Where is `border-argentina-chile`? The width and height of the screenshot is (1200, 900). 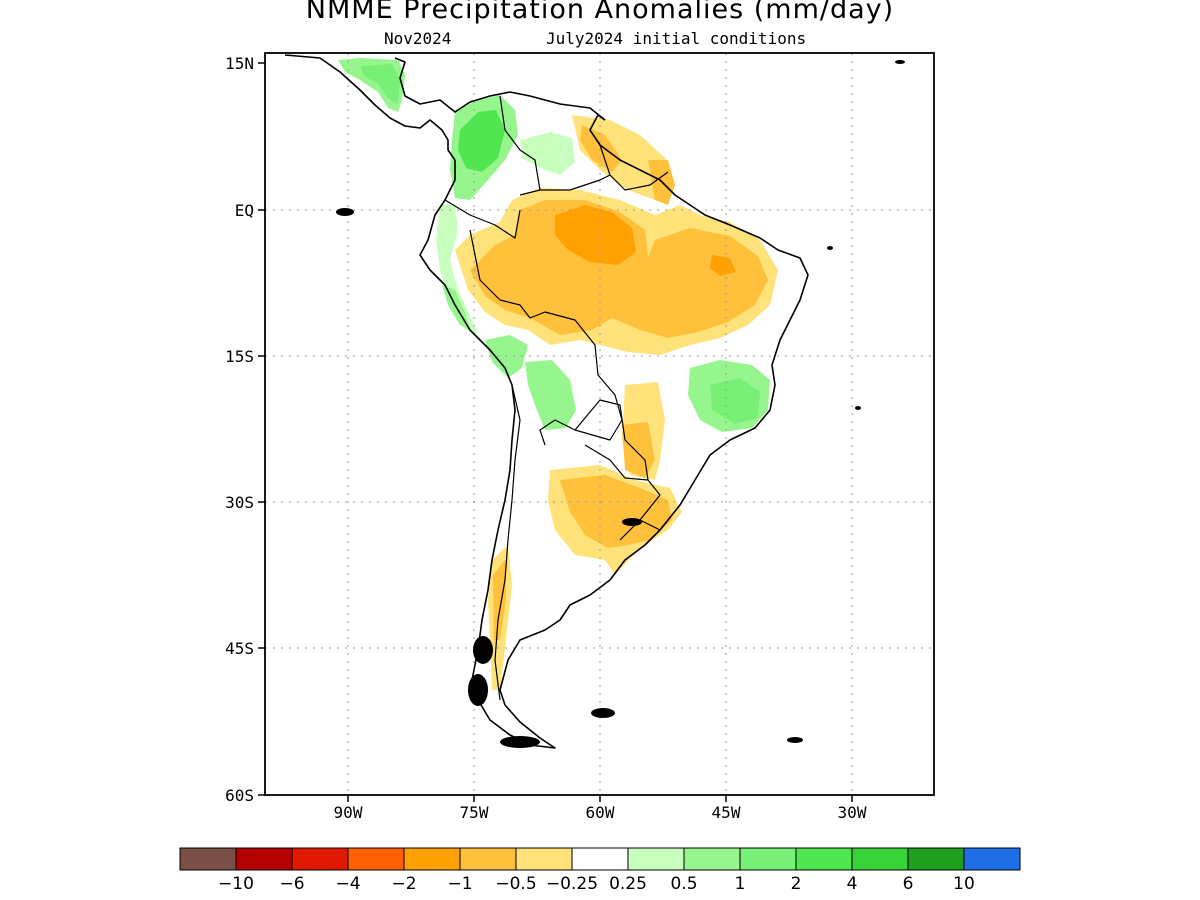
border-argentina-chile is located at coordinates (507, 542).